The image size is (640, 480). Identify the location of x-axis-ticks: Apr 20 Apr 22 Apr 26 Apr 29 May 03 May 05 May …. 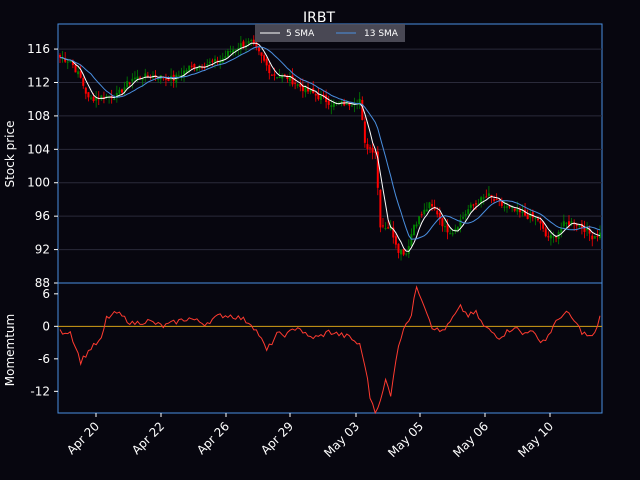
(310, 436).